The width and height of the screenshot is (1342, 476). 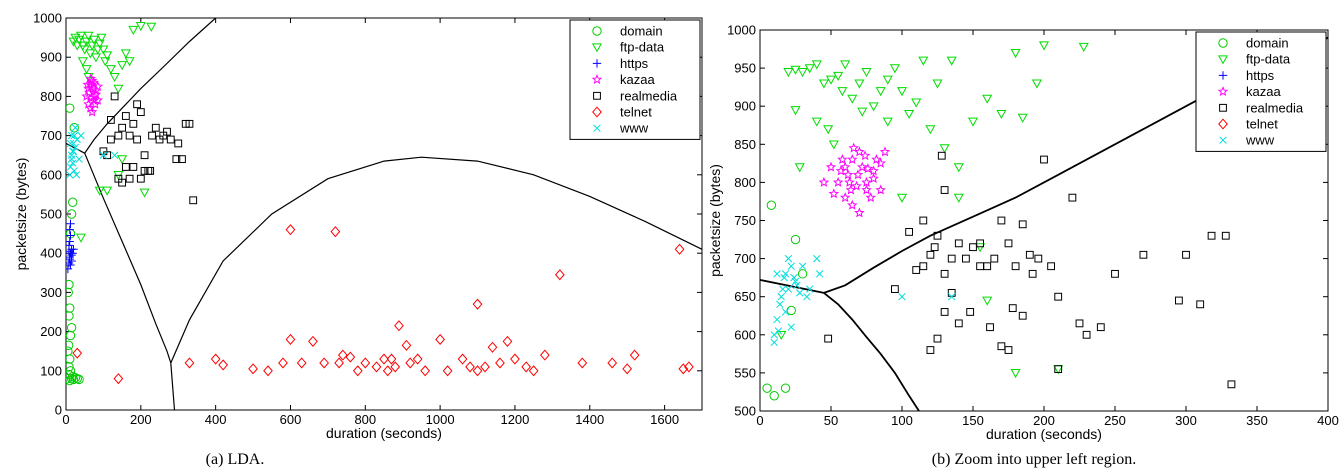 I want to click on x-axis-label: duration (seconds), so click(x=384, y=433).